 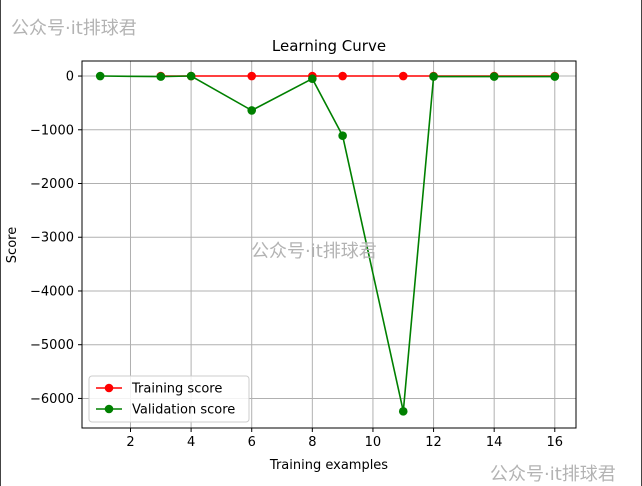 What do you see at coordinates (328, 465) in the screenshot?
I see `x-axis-label: Training examples` at bounding box center [328, 465].